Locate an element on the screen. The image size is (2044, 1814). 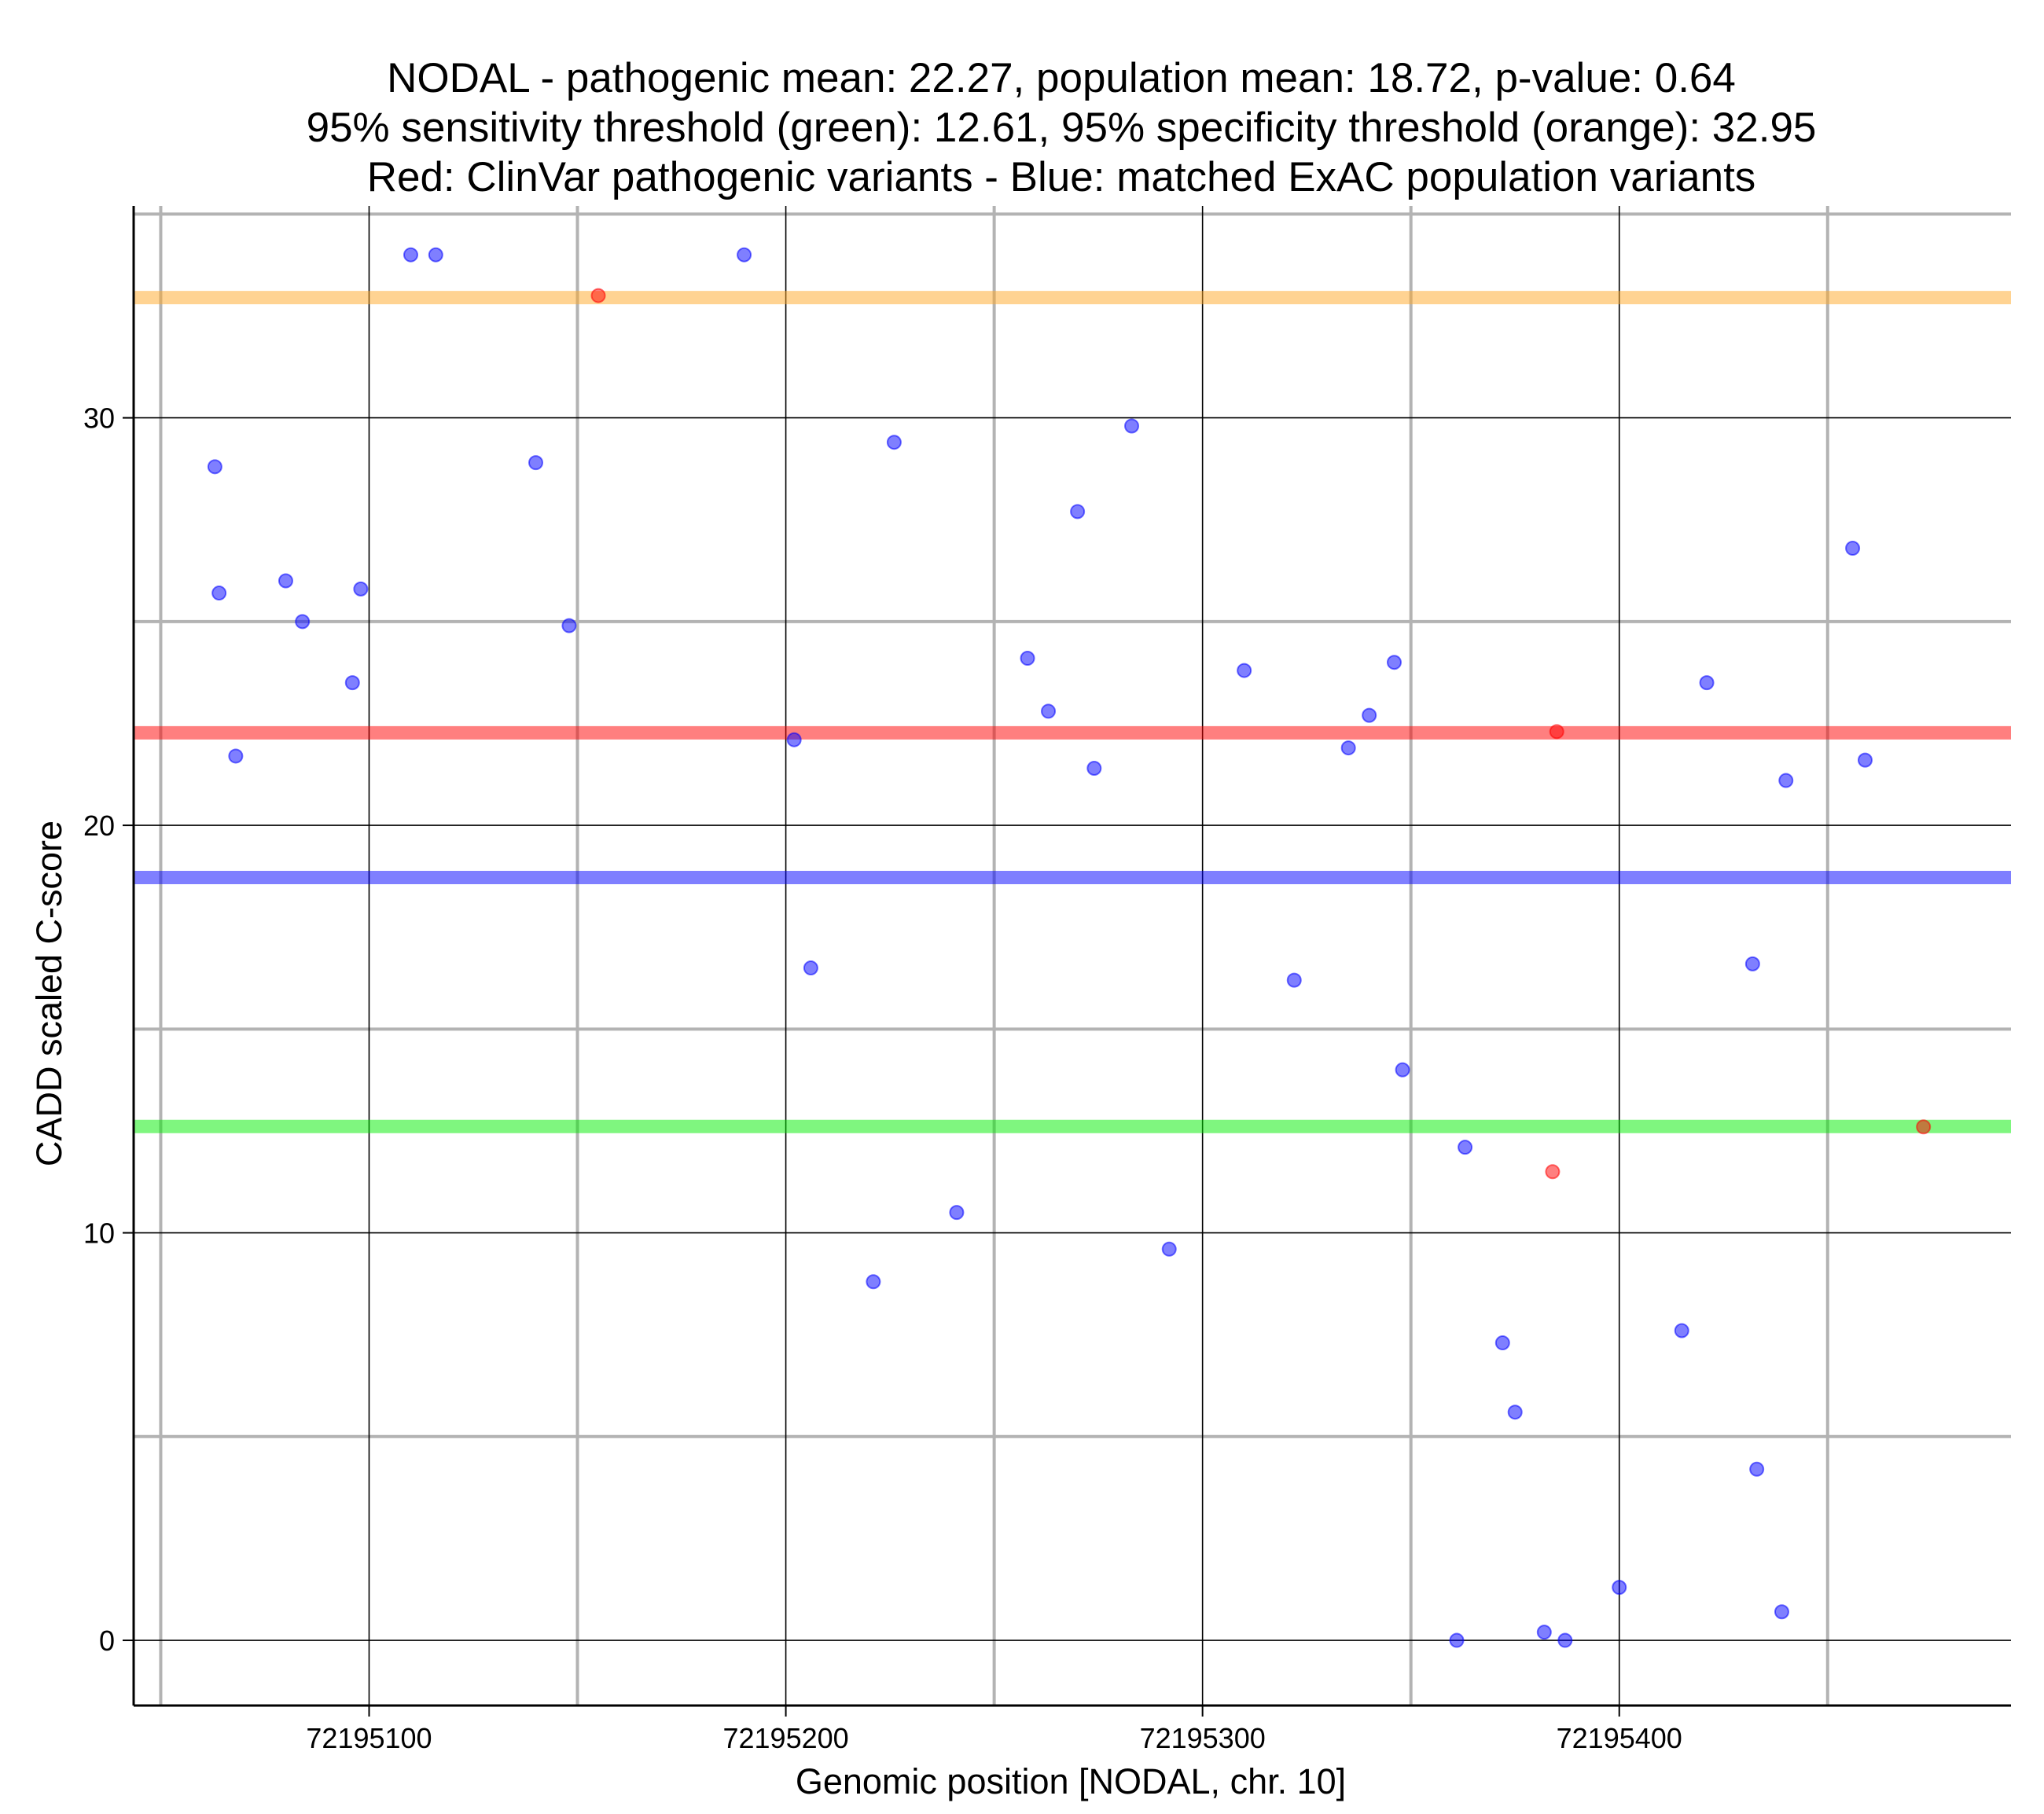
x-tick-label: 72195300 is located at coordinates (1203, 1738).